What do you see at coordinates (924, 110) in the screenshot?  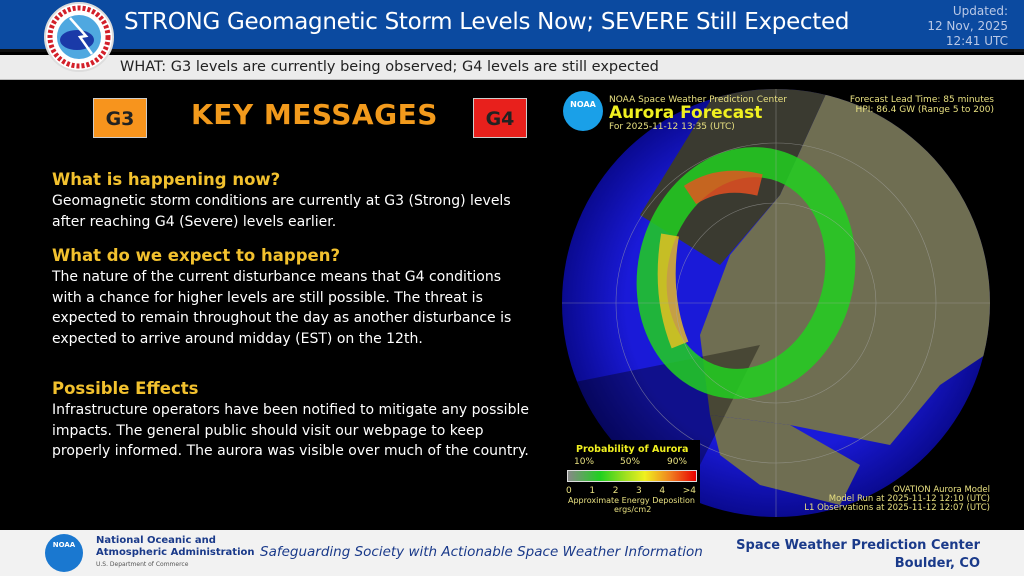 I see `hpi: HPI: 86.4 GW (Range 5 to 200)` at bounding box center [924, 110].